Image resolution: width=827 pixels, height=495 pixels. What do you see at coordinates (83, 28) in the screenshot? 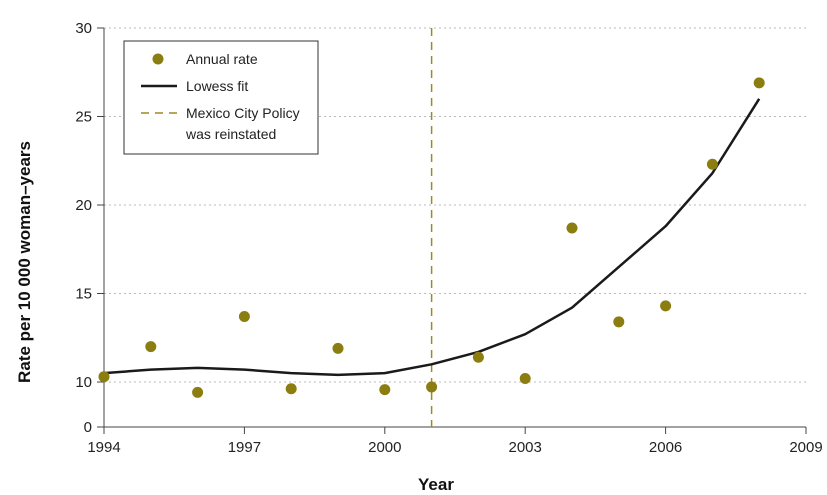
I see `y-tick-label: 30` at bounding box center [83, 28].